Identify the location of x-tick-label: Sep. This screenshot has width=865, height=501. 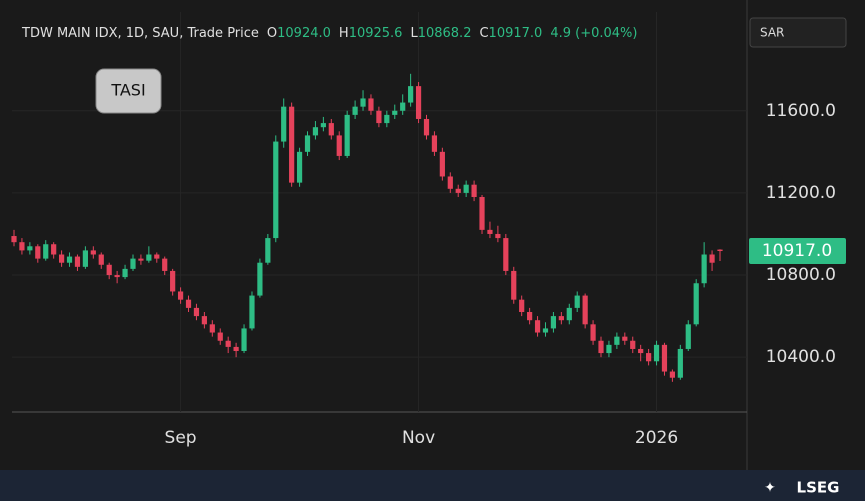
(181, 438).